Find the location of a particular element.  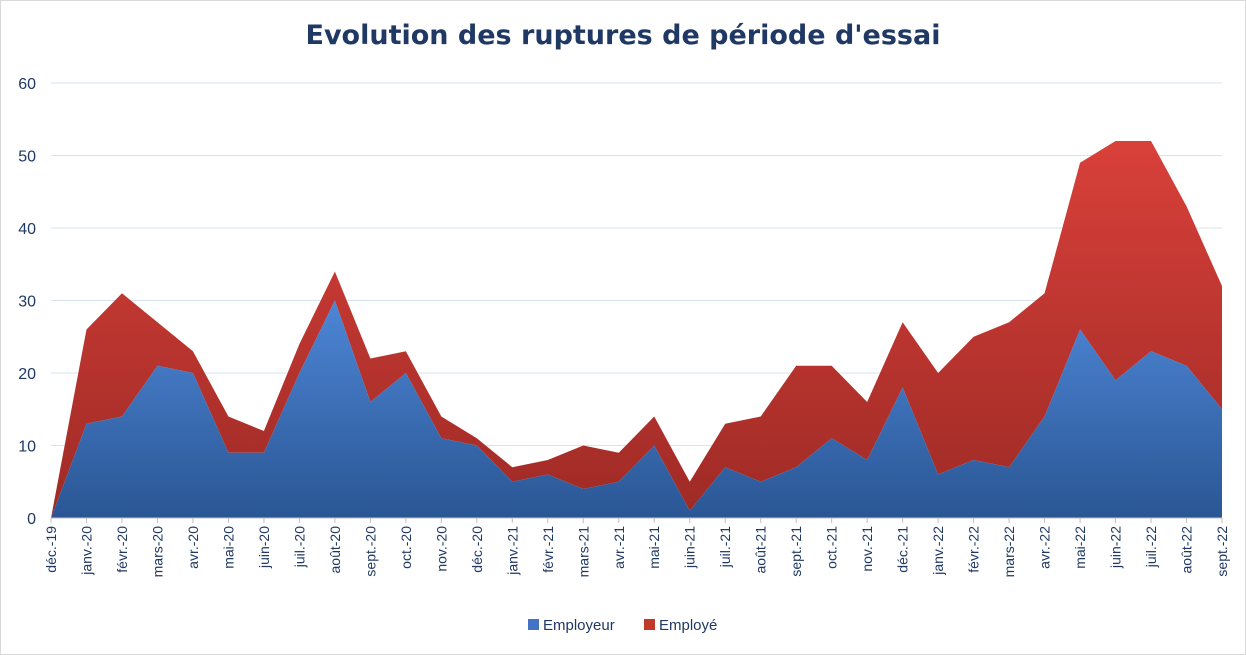

y-tick-label: 10 is located at coordinates (27, 447).